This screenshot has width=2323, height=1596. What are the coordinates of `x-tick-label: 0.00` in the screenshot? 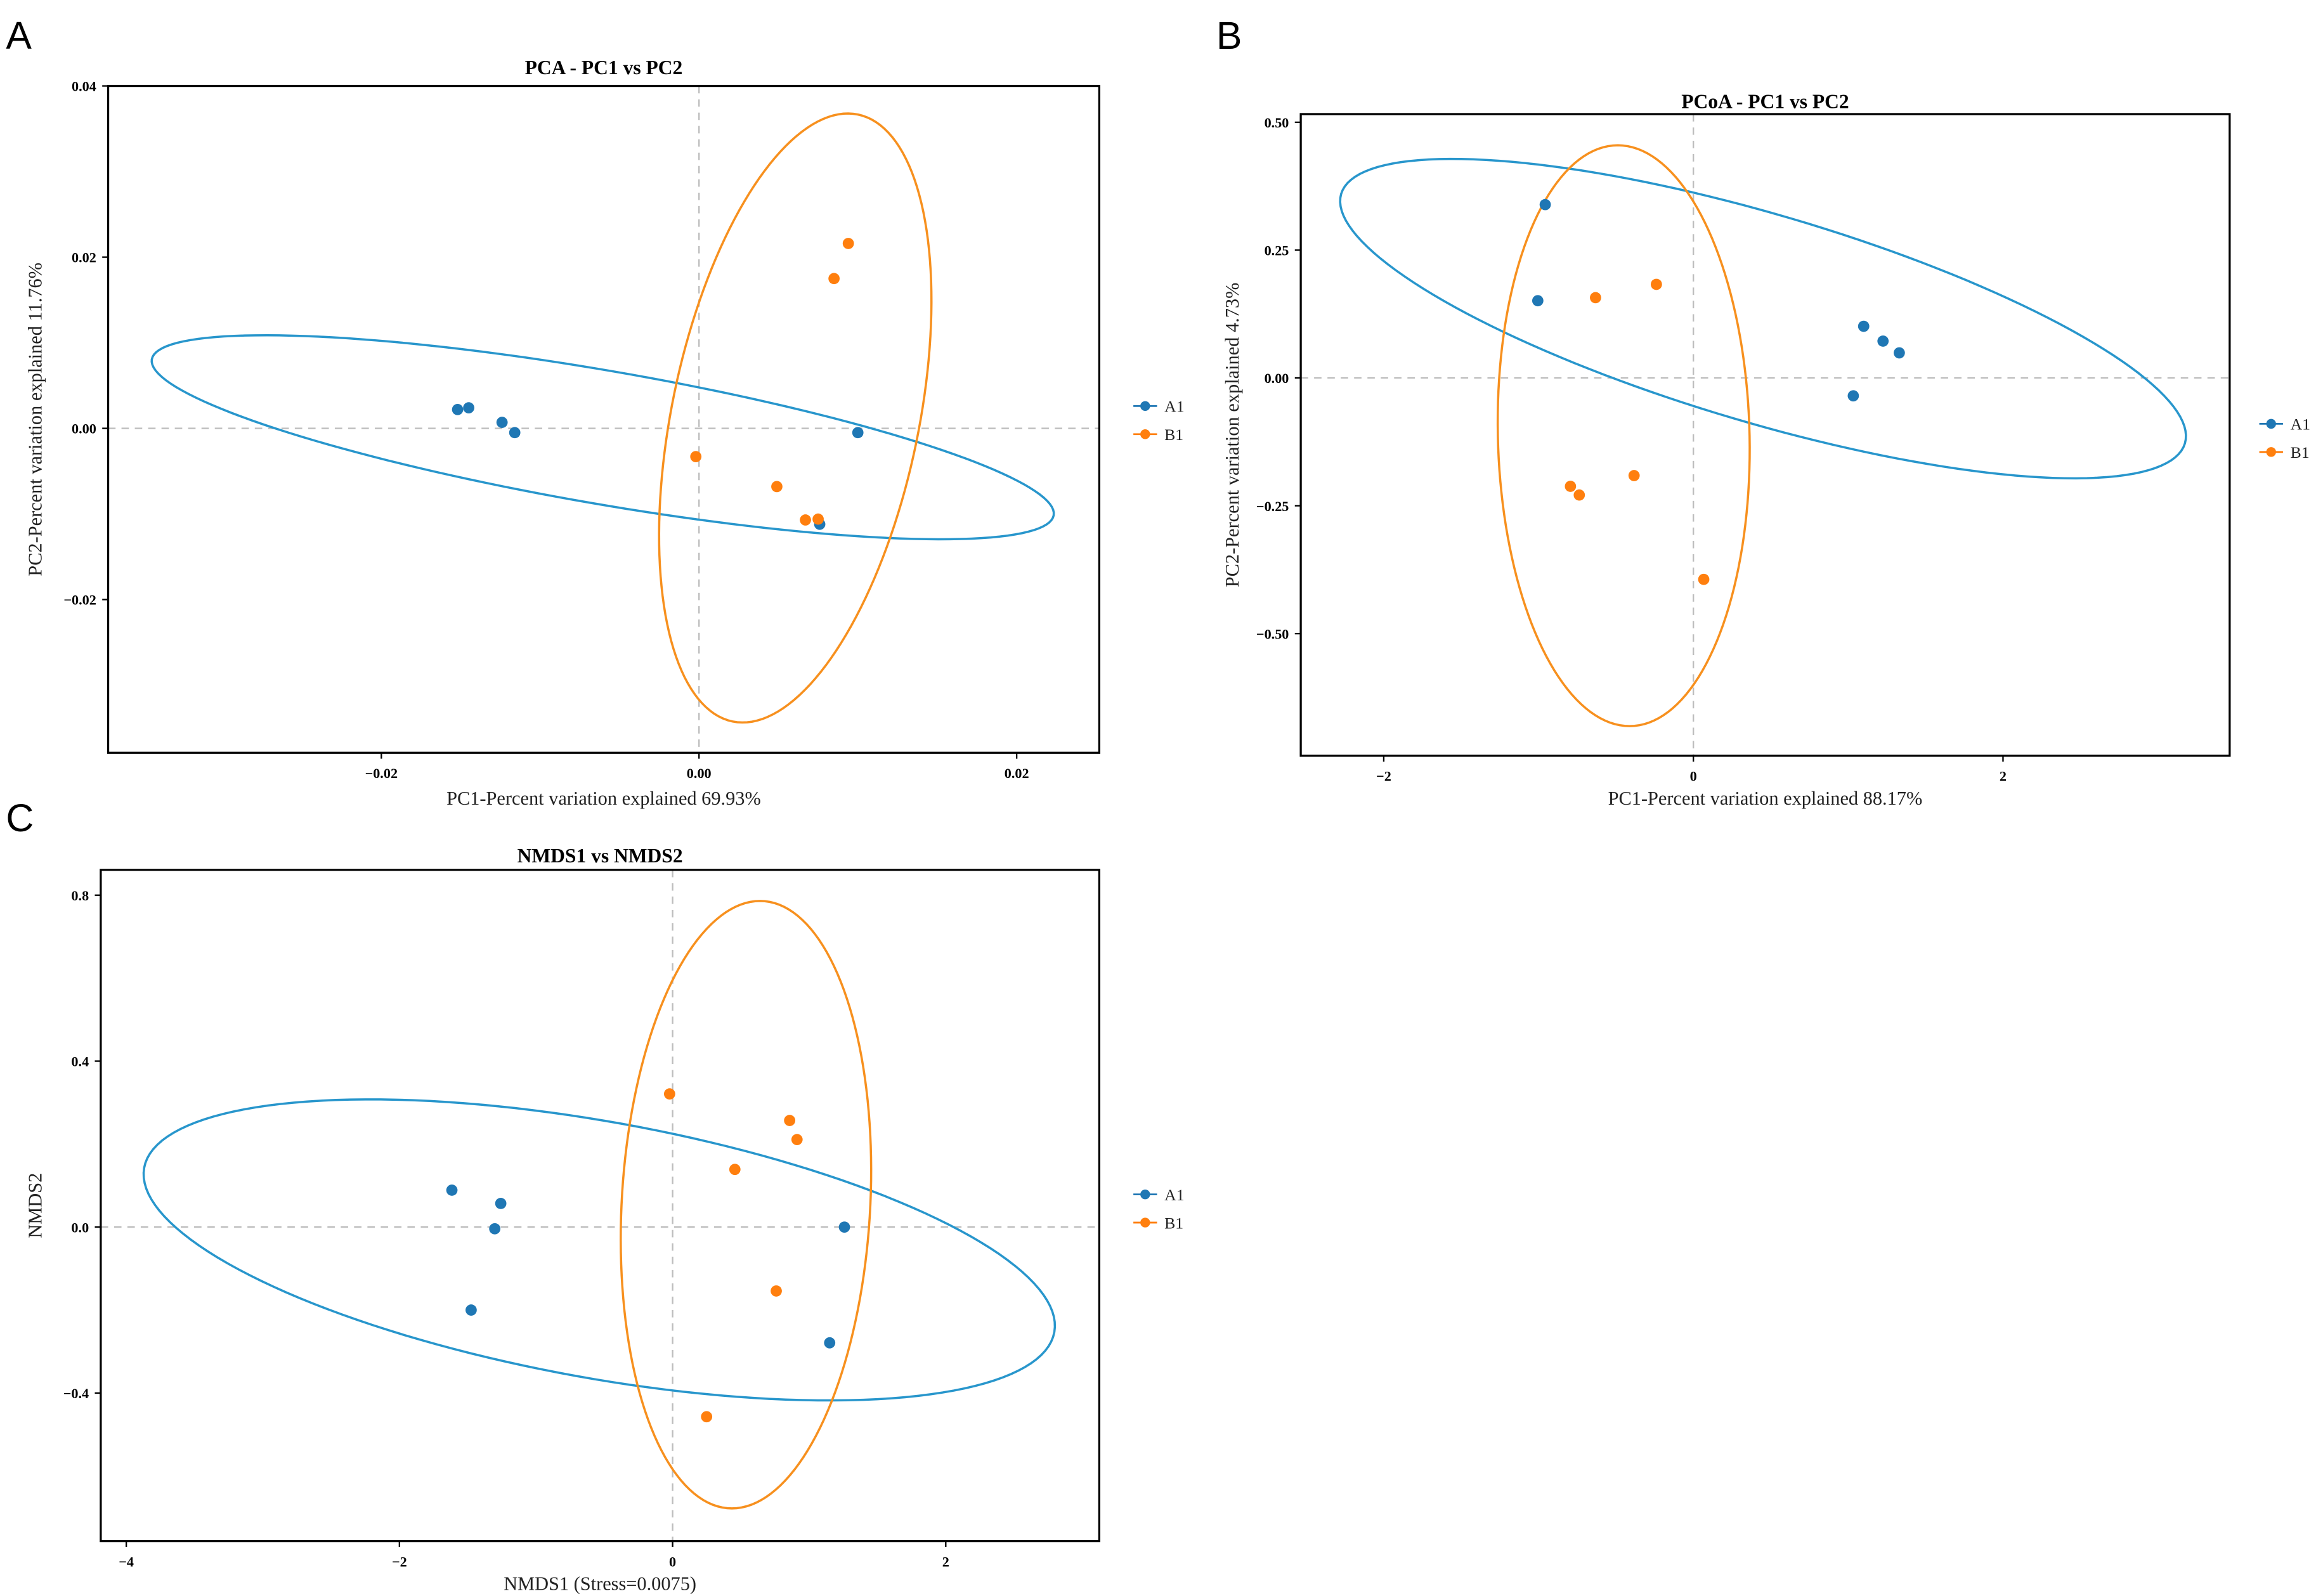 It's located at (699, 773).